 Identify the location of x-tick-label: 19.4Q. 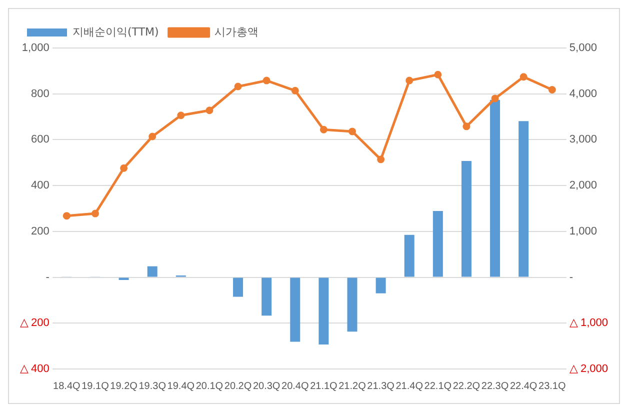
(181, 386).